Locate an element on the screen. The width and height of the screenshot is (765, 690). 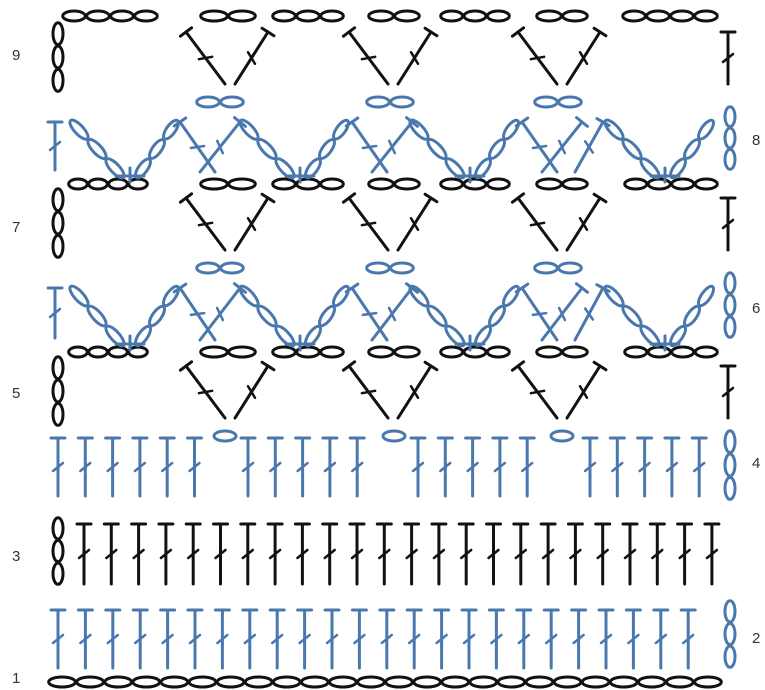
row-number-7: 7 is located at coordinates (16, 227).